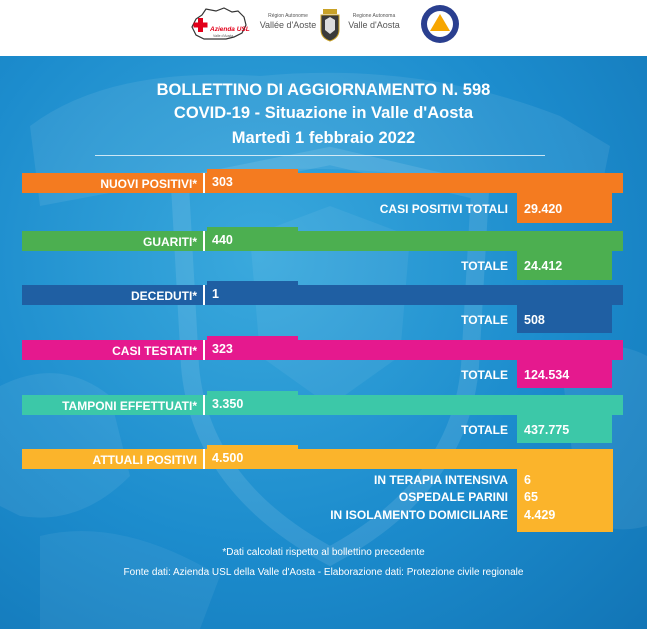 The height and width of the screenshot is (629, 647). What do you see at coordinates (170, 242) in the screenshot?
I see `guariti-label: GUARITI*` at bounding box center [170, 242].